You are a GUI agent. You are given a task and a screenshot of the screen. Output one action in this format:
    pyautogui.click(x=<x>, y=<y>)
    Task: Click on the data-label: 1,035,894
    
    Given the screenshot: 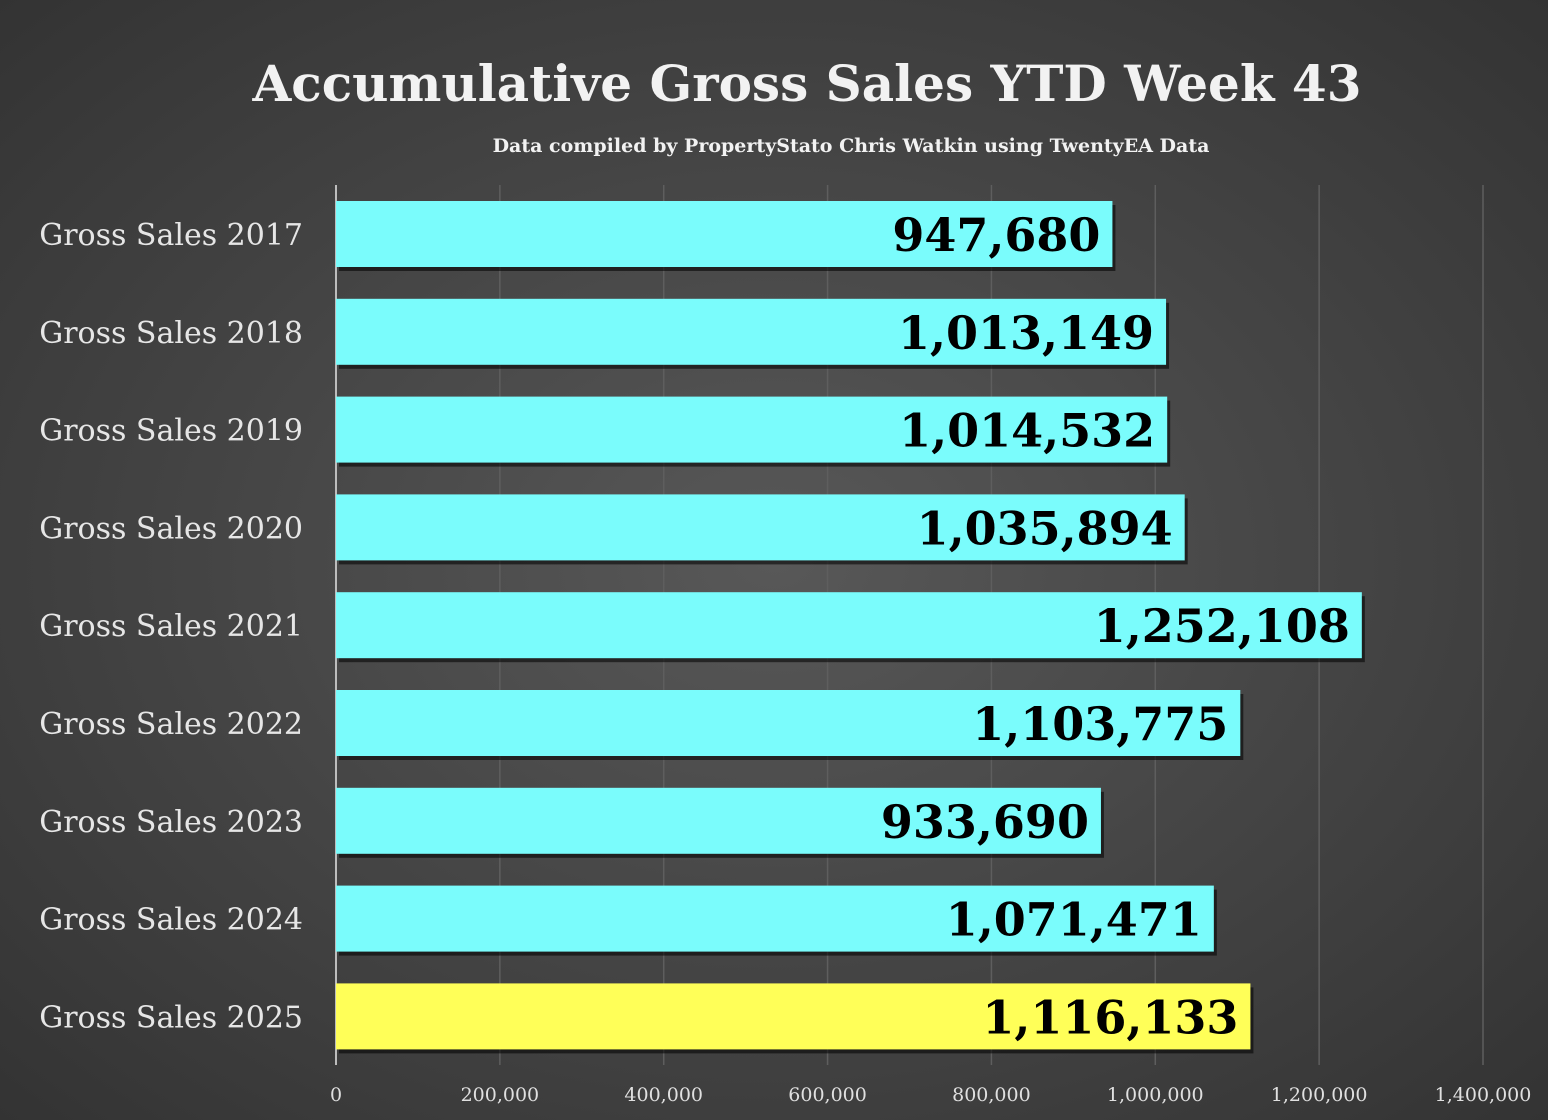 What is the action you would take?
    pyautogui.click(x=1045, y=528)
    